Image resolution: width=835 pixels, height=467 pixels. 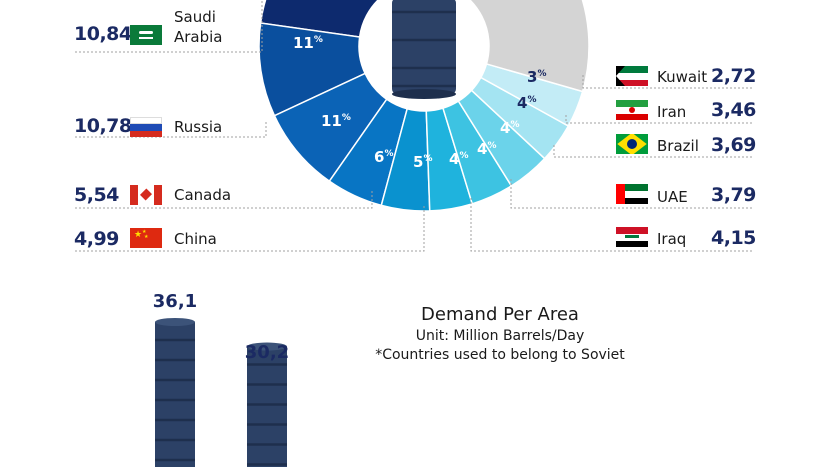 I want to click on value-brazil: 3,69, so click(x=733, y=145).